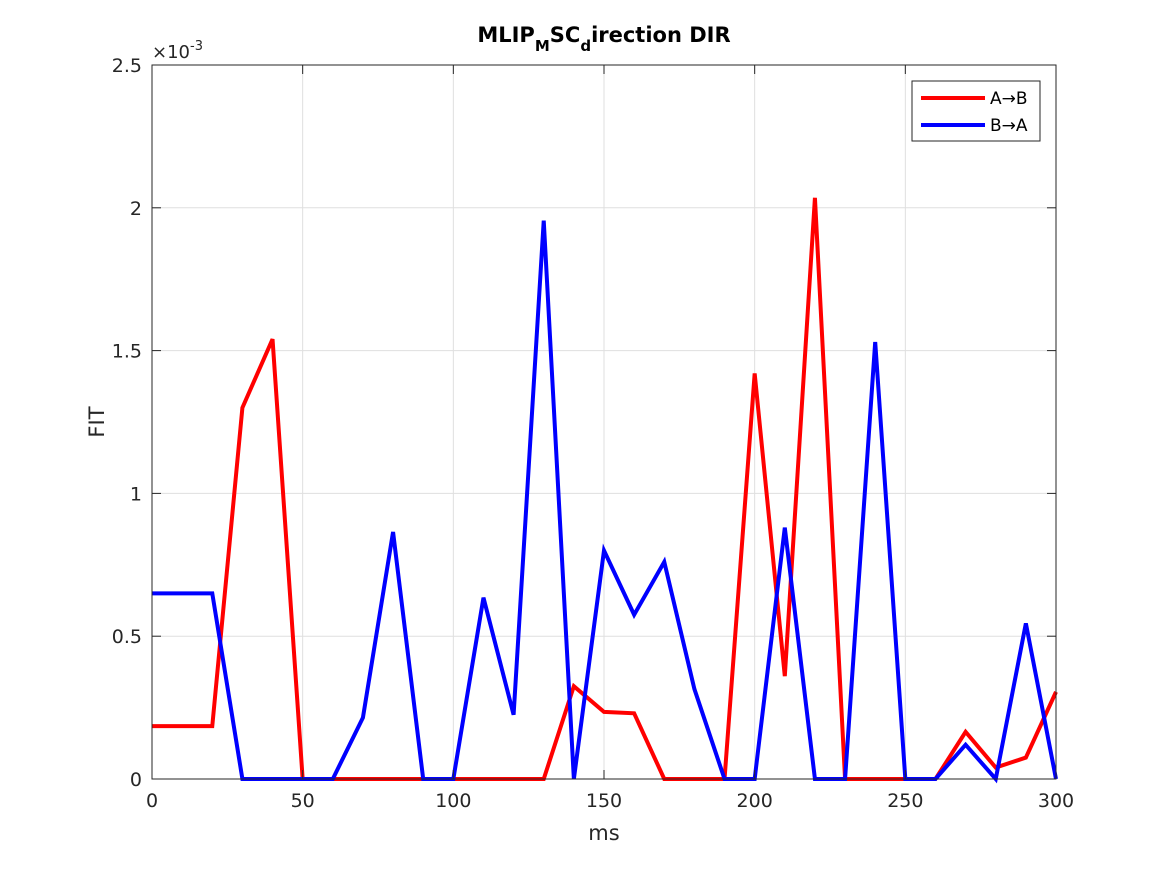 The width and height of the screenshot is (1167, 875). Describe the element at coordinates (1056, 801) in the screenshot. I see `x-tick-label: 300` at that location.